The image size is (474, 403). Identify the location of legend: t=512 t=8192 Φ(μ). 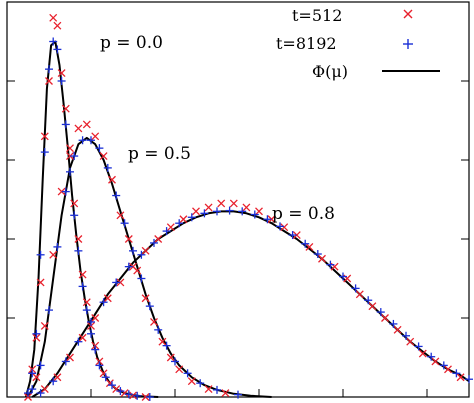
(358, 43).